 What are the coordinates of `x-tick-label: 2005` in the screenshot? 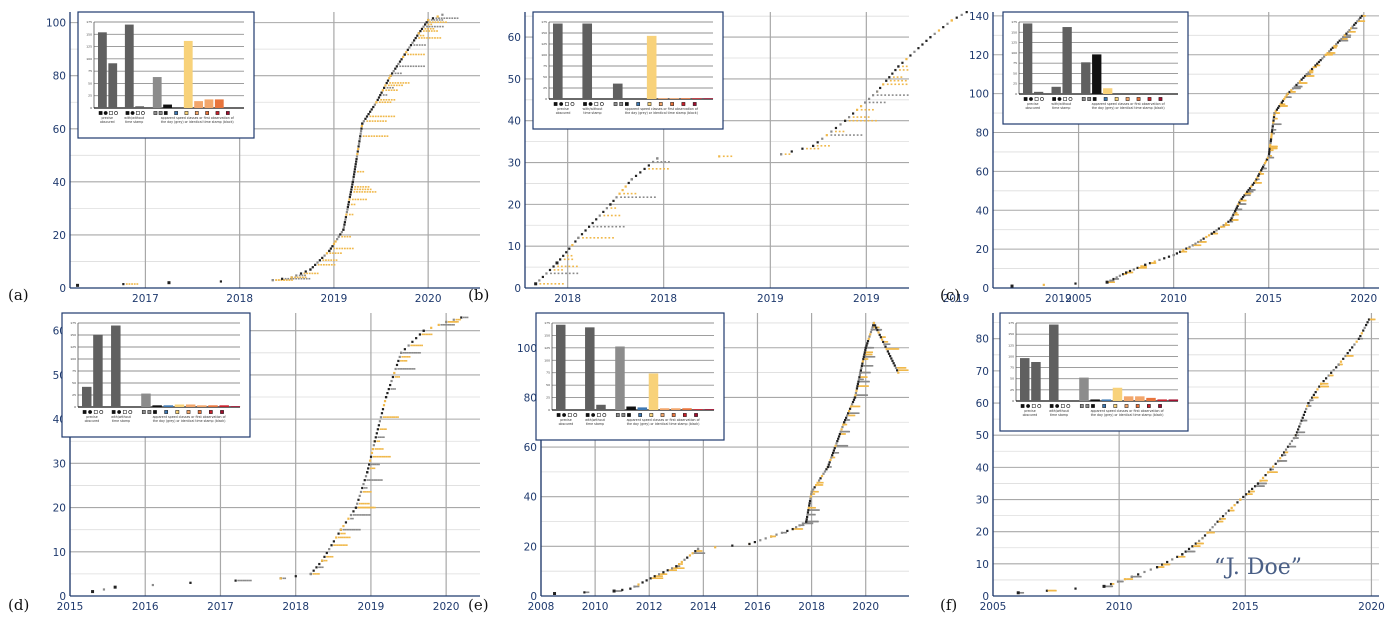 It's located at (993, 607).